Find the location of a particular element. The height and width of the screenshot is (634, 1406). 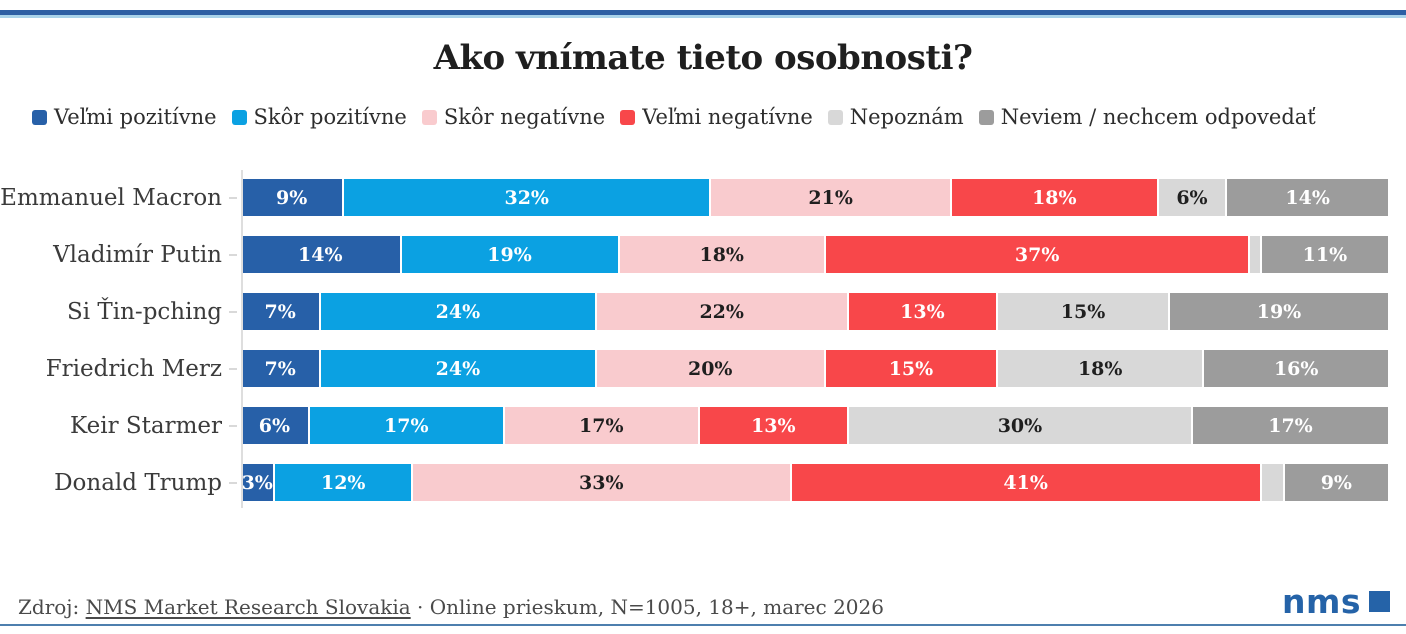

row-label-text: Donald Trump is located at coordinates (138, 482).